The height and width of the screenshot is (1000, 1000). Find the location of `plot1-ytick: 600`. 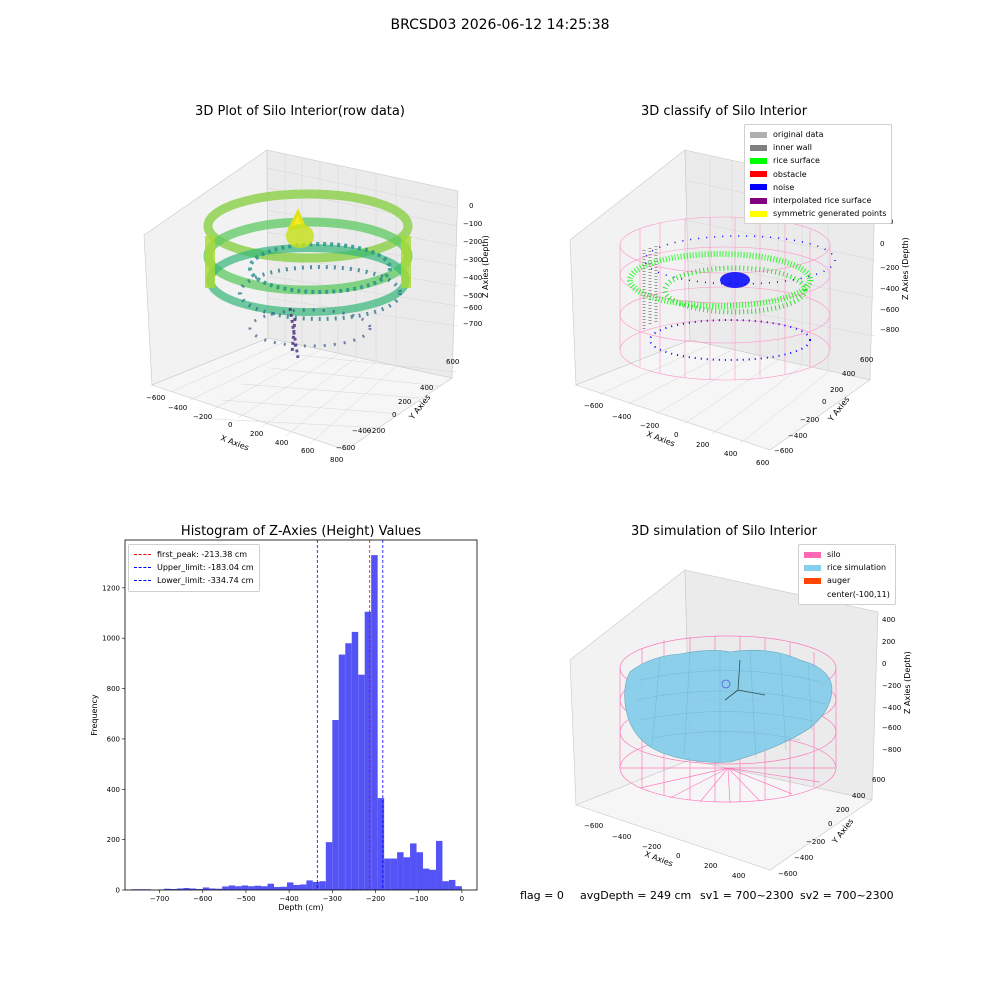

plot1-ytick: 600 is located at coordinates (452, 362).